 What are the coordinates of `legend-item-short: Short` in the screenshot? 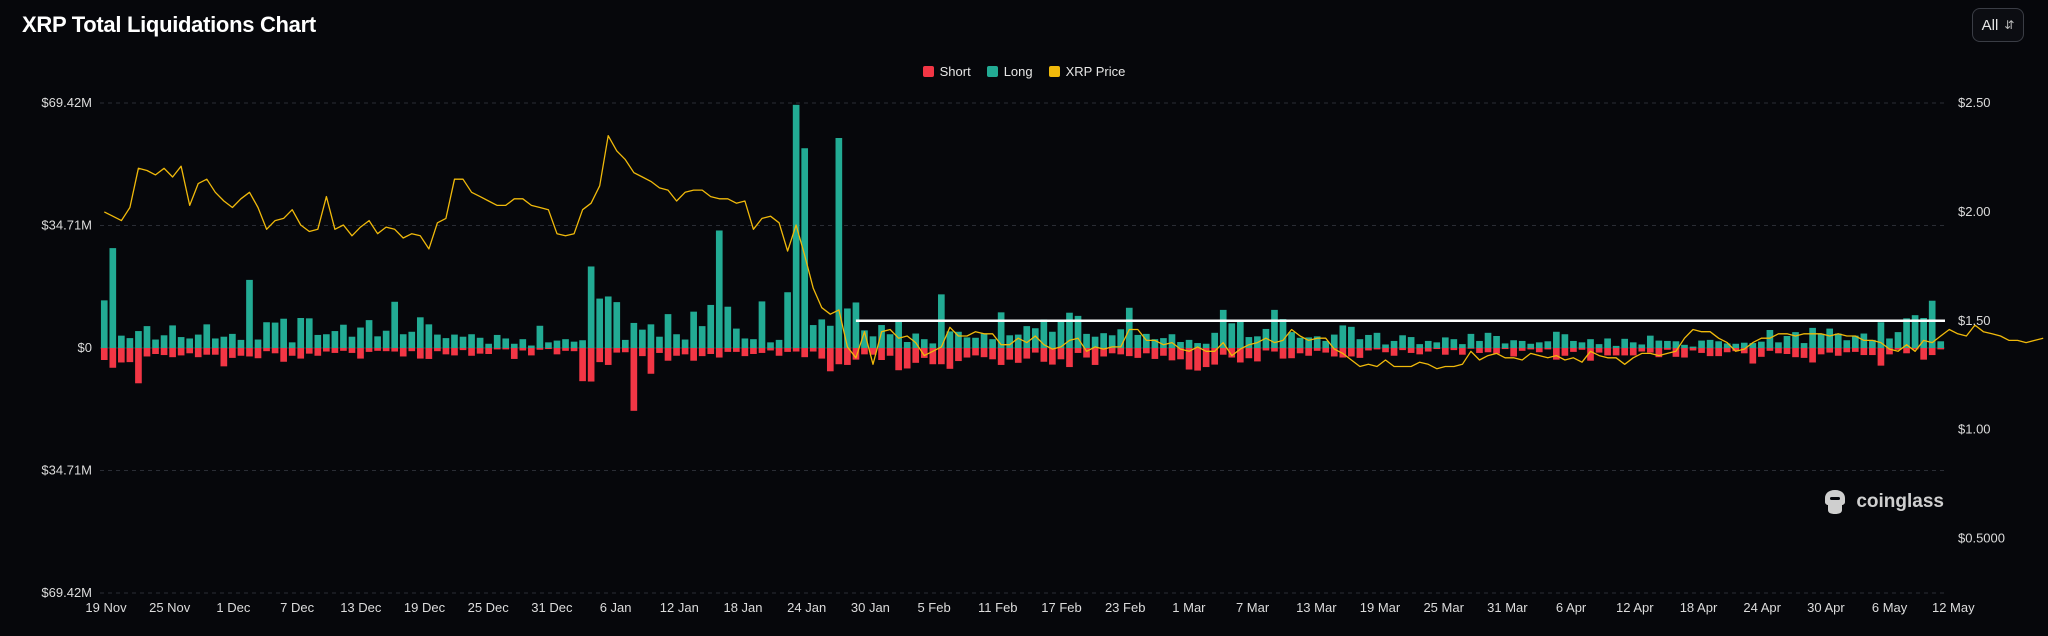 It's located at (946, 71).